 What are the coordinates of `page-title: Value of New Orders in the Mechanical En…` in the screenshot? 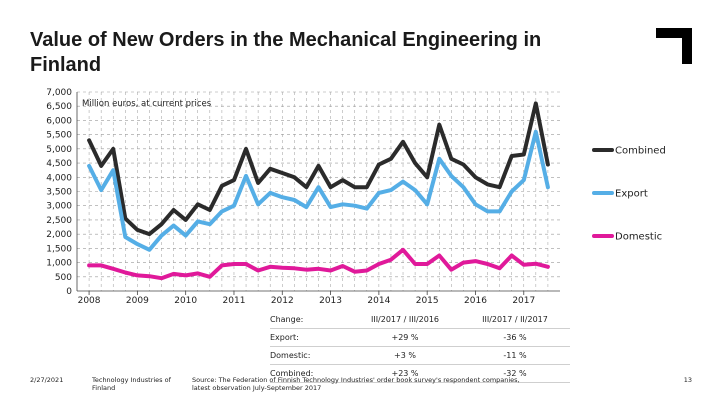 It's located at (286, 52).